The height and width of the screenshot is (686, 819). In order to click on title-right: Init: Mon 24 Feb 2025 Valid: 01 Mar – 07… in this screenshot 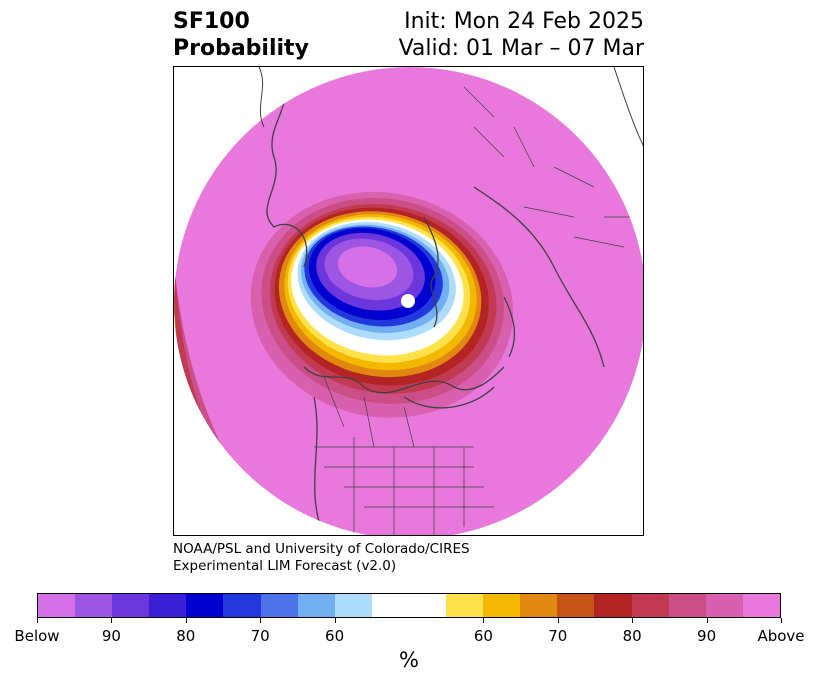, I will do `click(521, 35)`.